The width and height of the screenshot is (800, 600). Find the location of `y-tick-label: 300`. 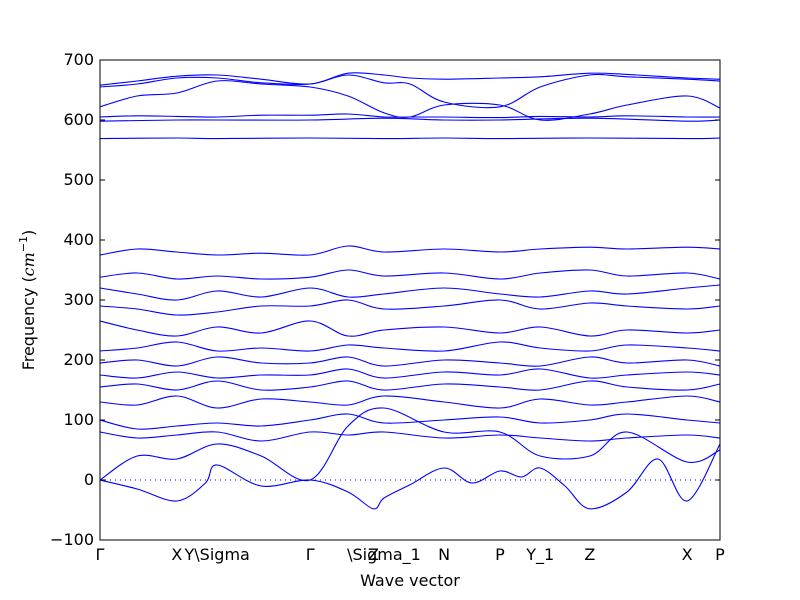

y-tick-label: 300 is located at coordinates (78, 299).